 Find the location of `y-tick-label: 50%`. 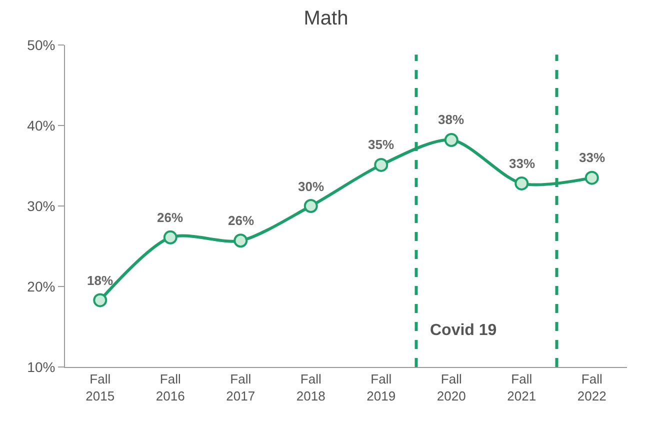

y-tick-label: 50% is located at coordinates (41, 44).